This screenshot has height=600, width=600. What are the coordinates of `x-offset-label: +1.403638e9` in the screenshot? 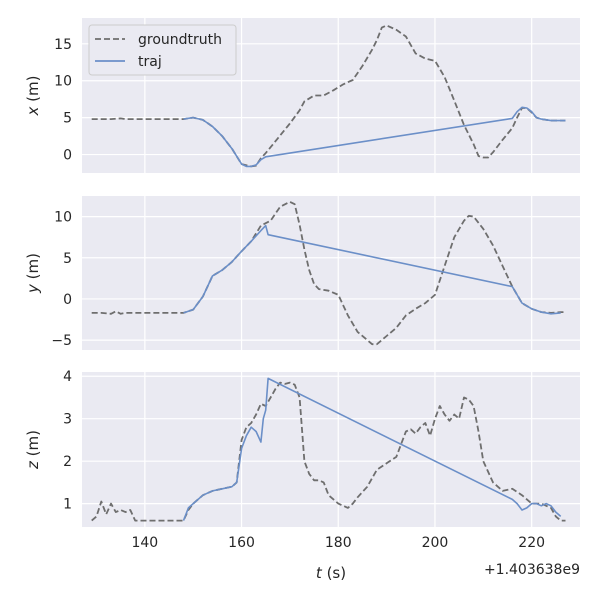 It's located at (532, 570).